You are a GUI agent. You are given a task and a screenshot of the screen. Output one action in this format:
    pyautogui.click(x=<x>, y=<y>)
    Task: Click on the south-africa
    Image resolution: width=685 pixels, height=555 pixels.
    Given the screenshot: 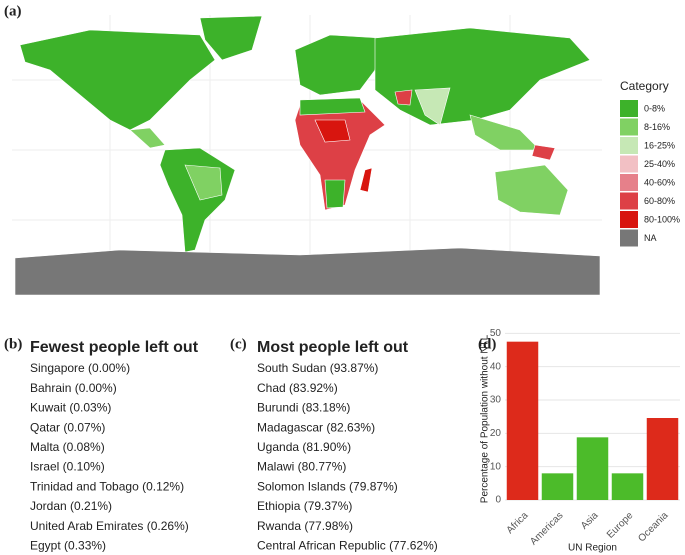 What is the action you would take?
    pyautogui.click(x=335, y=194)
    